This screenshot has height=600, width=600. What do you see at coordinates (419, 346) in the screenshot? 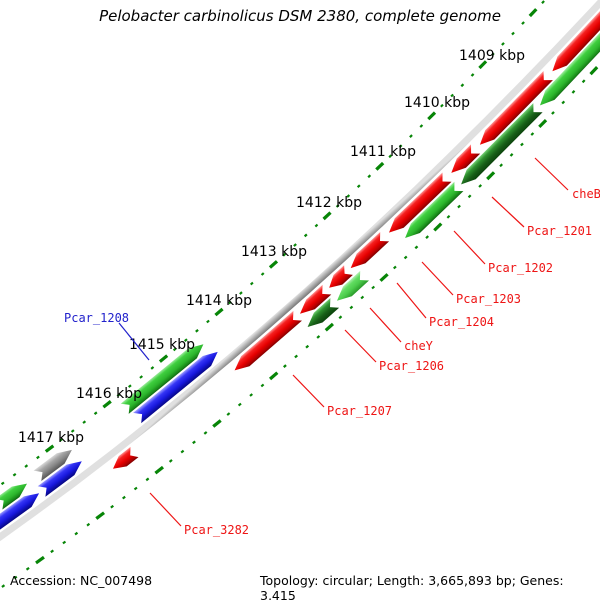
I see `gene-label-cheY: cheY` at bounding box center [419, 346].